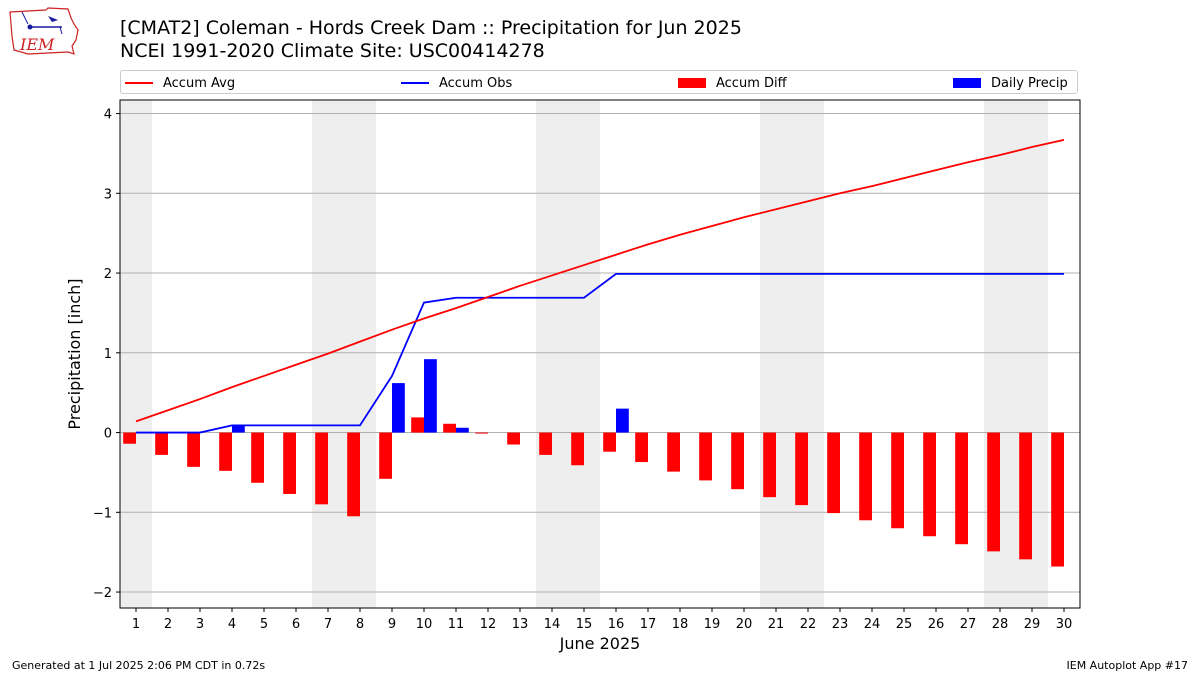 The height and width of the screenshot is (675, 1200). I want to click on x-tick-label: 1, so click(136, 624).